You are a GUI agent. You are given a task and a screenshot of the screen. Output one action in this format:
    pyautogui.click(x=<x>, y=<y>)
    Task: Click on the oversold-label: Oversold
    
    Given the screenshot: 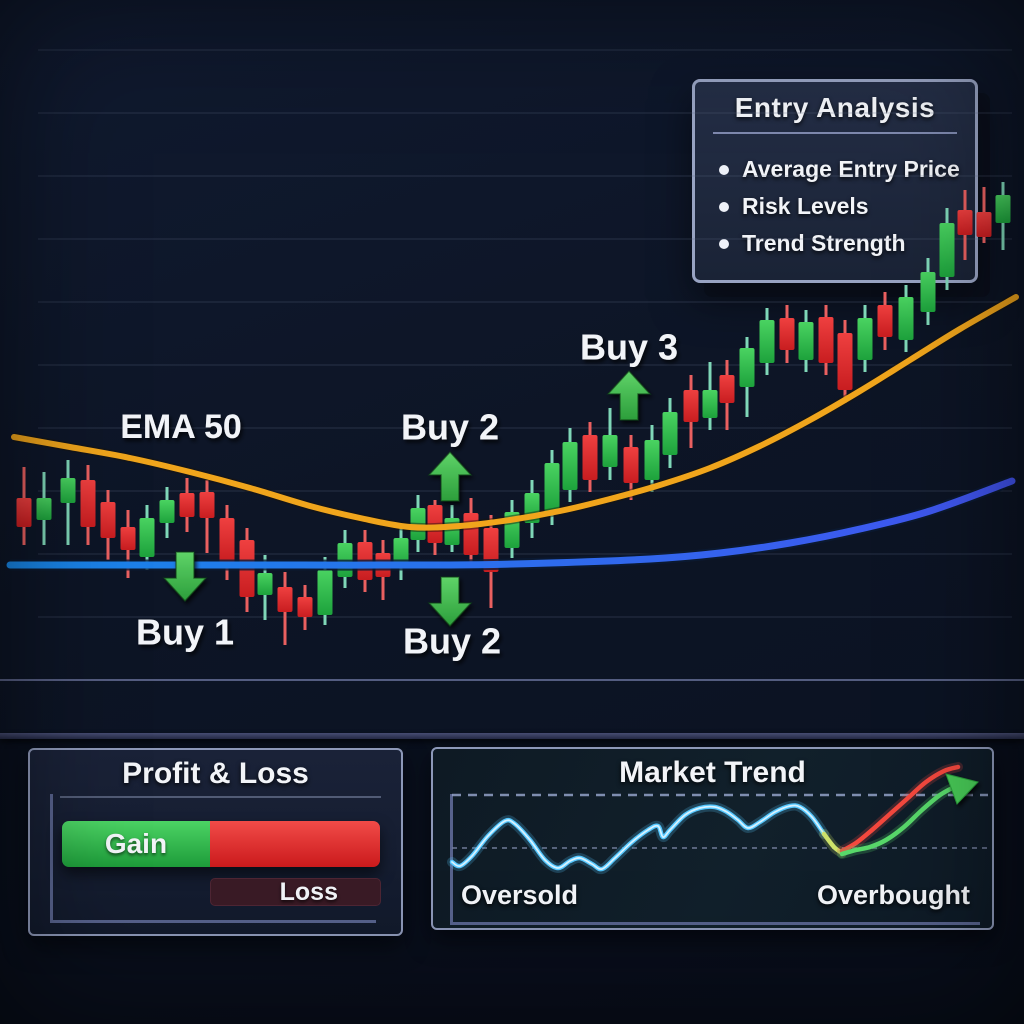 What is the action you would take?
    pyautogui.click(x=520, y=895)
    